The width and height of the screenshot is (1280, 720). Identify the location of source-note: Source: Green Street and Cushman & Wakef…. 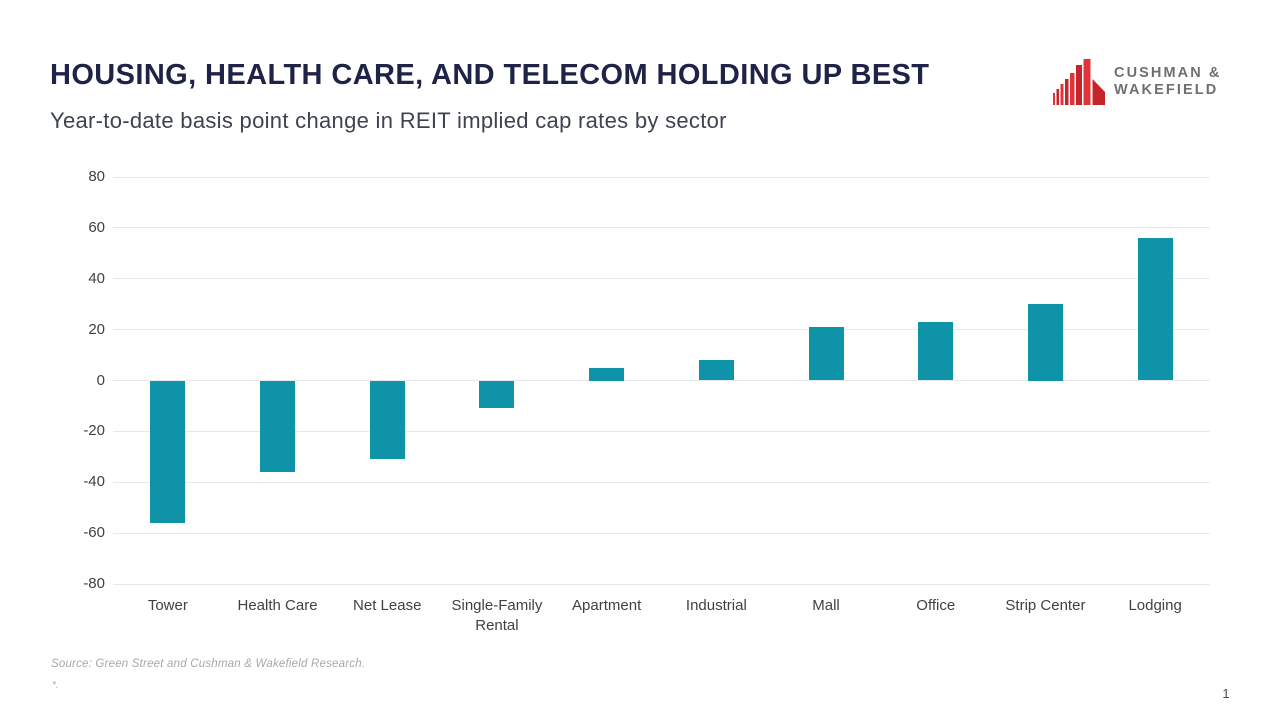
(208, 664).